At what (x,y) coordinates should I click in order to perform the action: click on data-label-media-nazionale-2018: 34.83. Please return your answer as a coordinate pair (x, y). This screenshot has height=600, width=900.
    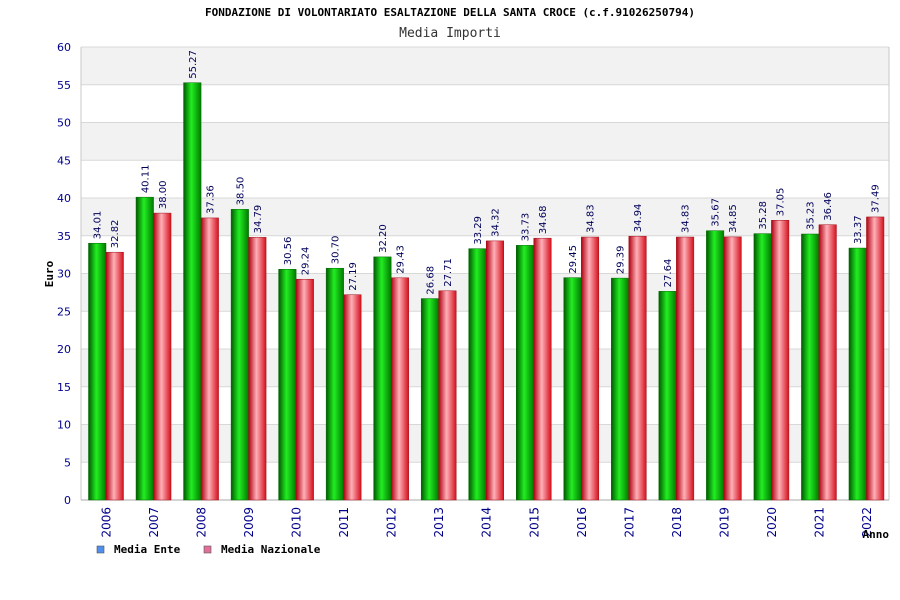
    Looking at the image, I should click on (686, 218).